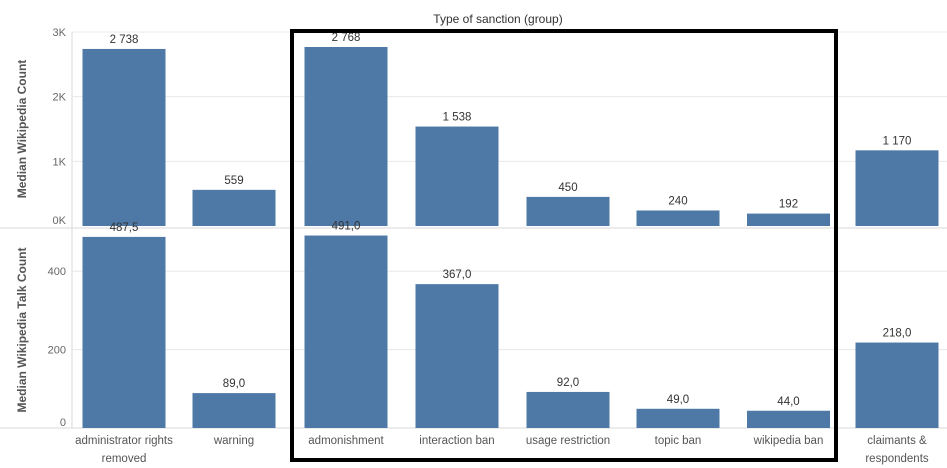 The width and height of the screenshot is (947, 468). I want to click on data-label: 1 538, so click(457, 118).